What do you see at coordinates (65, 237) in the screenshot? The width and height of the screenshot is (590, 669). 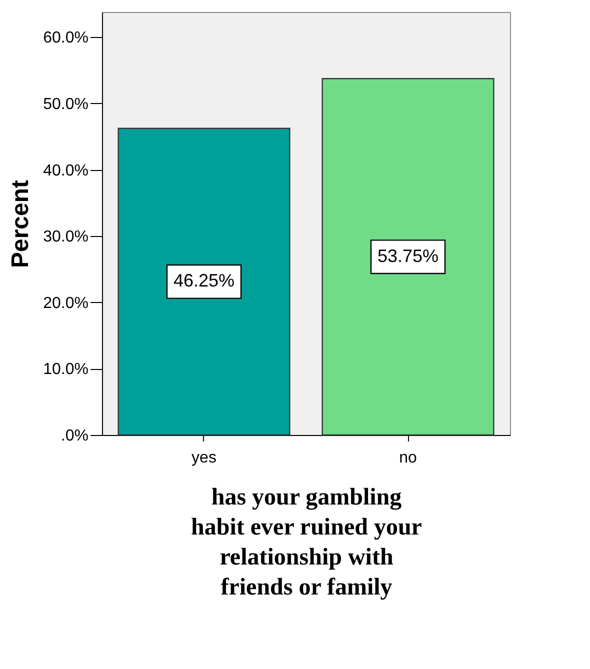 I see `y-tick-label: 30.0%` at bounding box center [65, 237].